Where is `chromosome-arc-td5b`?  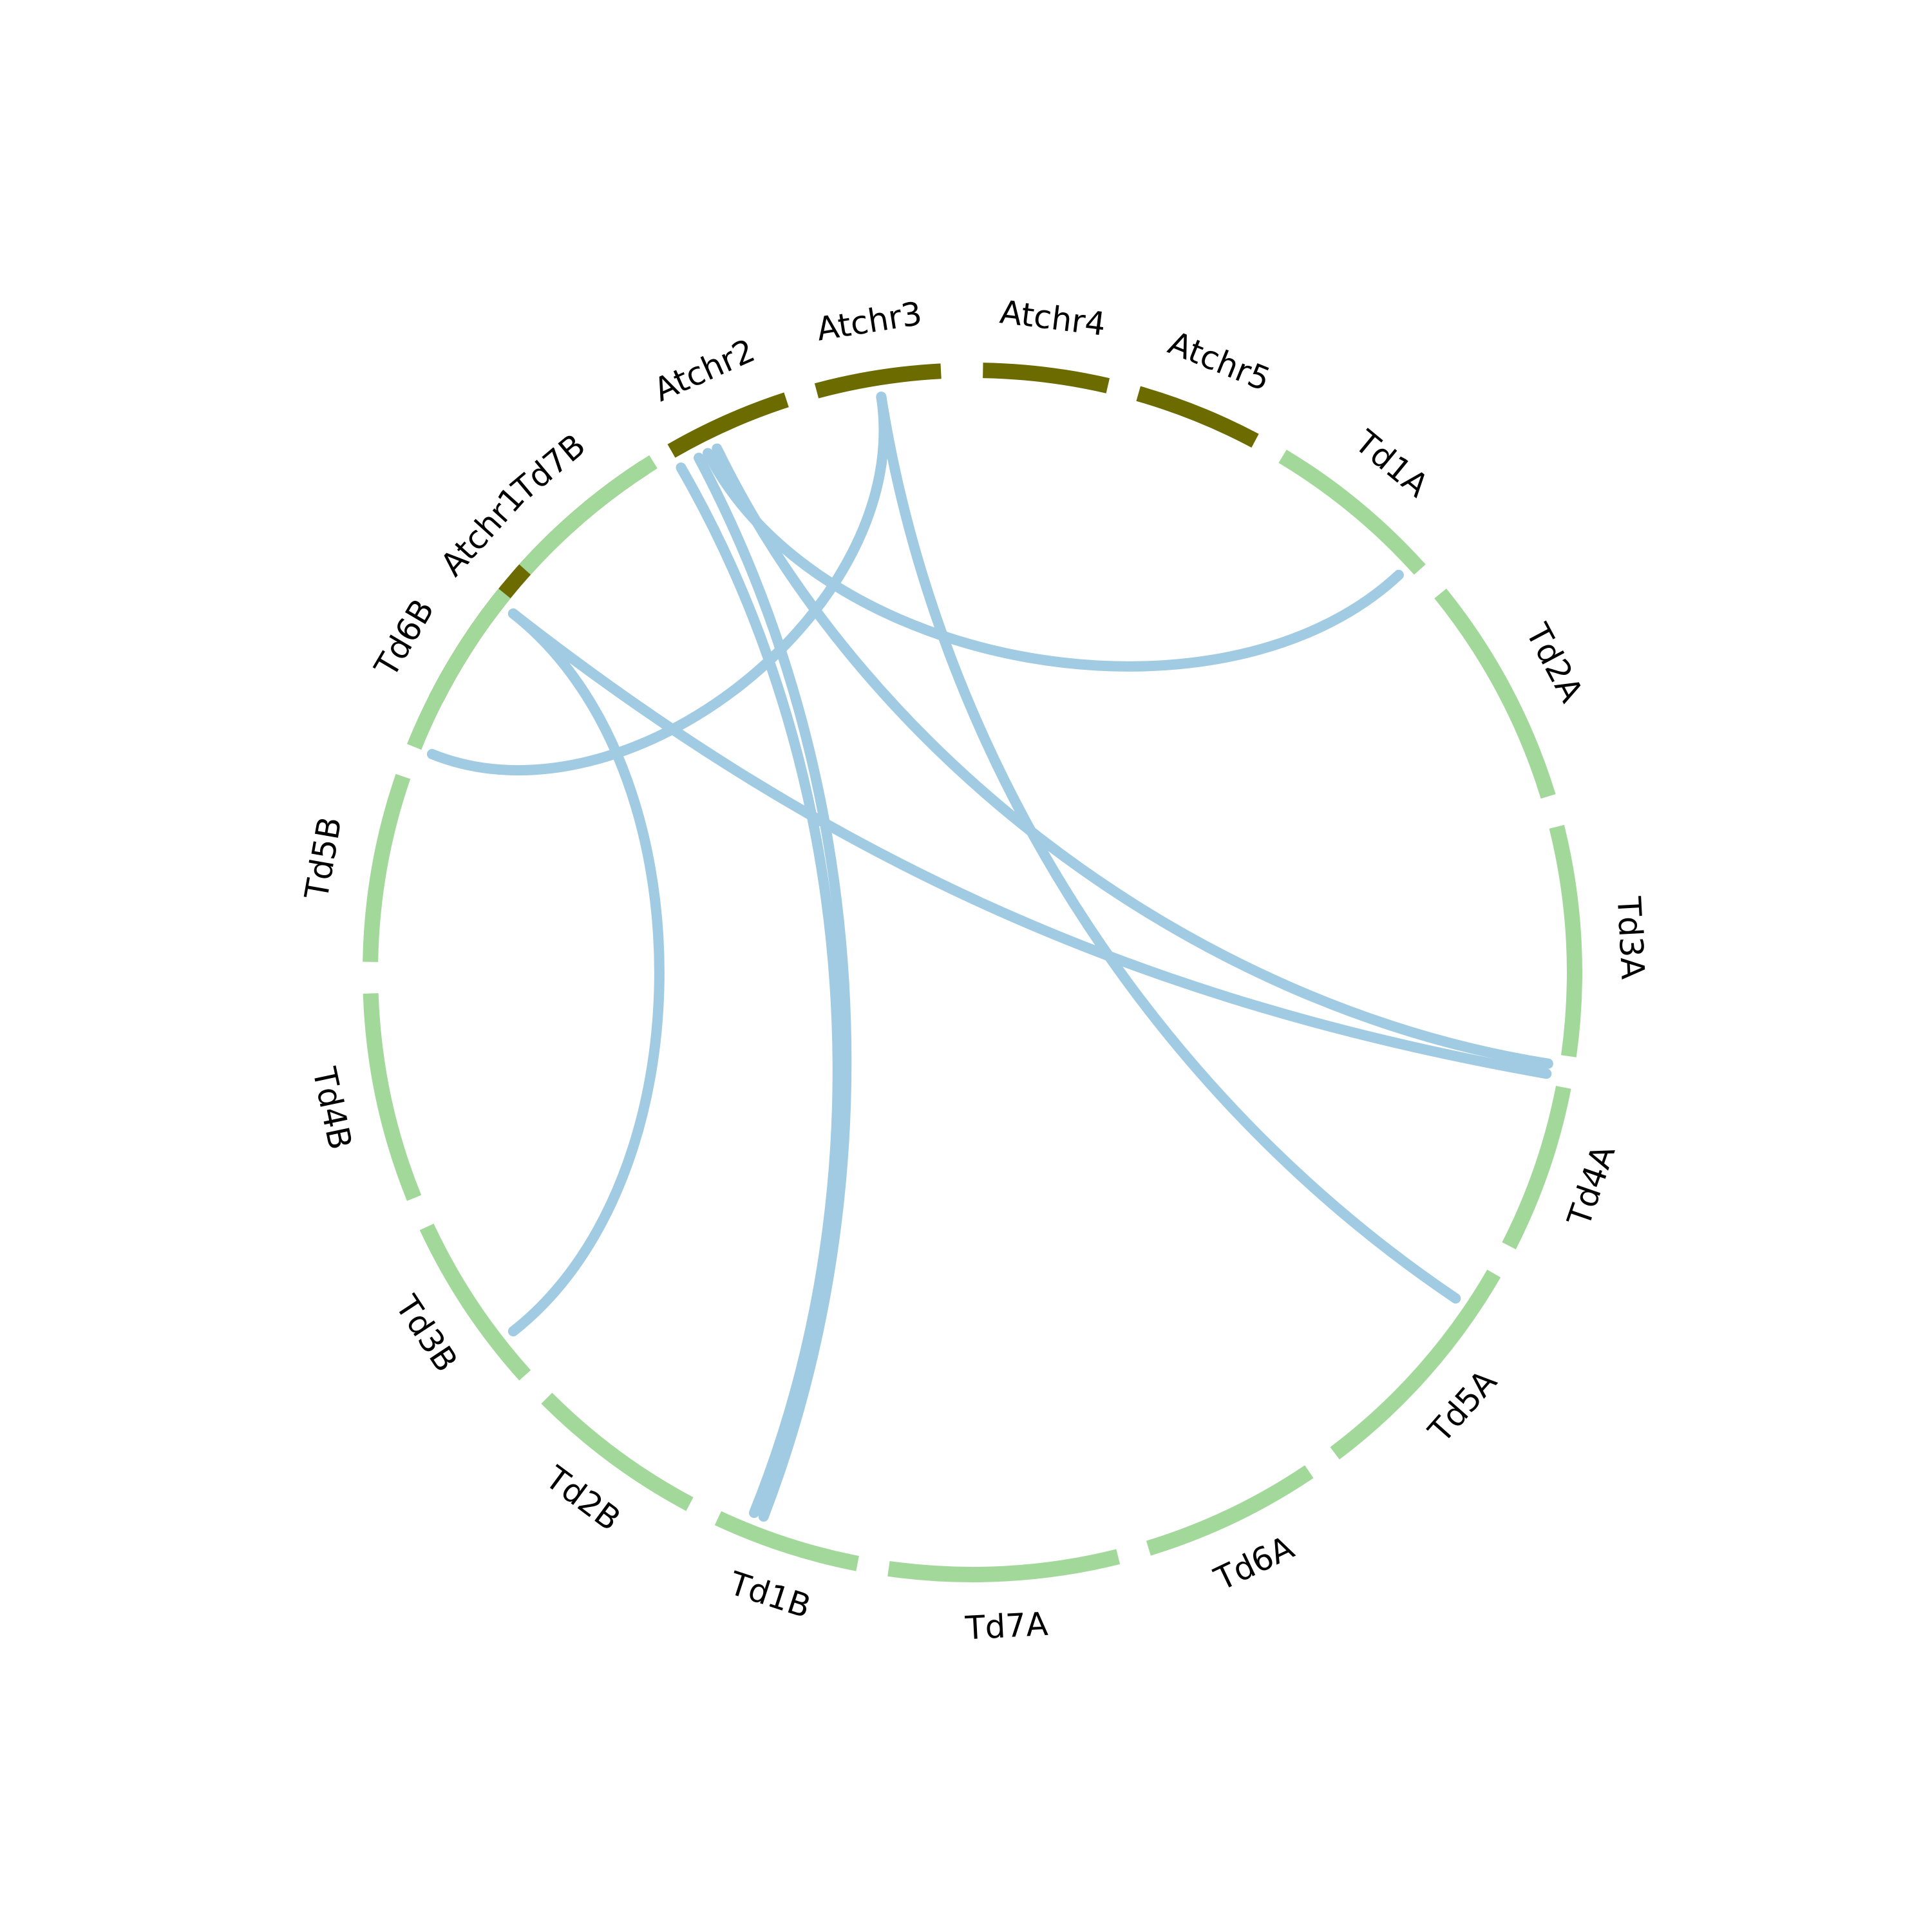
chromosome-arc-td5b is located at coordinates (387, 868).